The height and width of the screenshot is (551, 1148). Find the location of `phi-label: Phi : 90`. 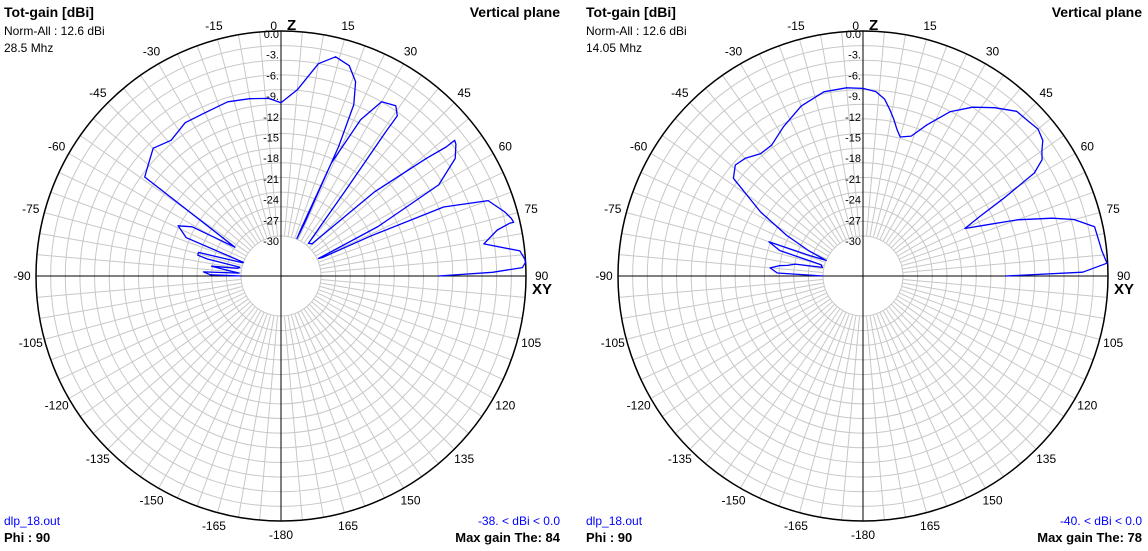

phi-label: Phi : 90 is located at coordinates (609, 537).